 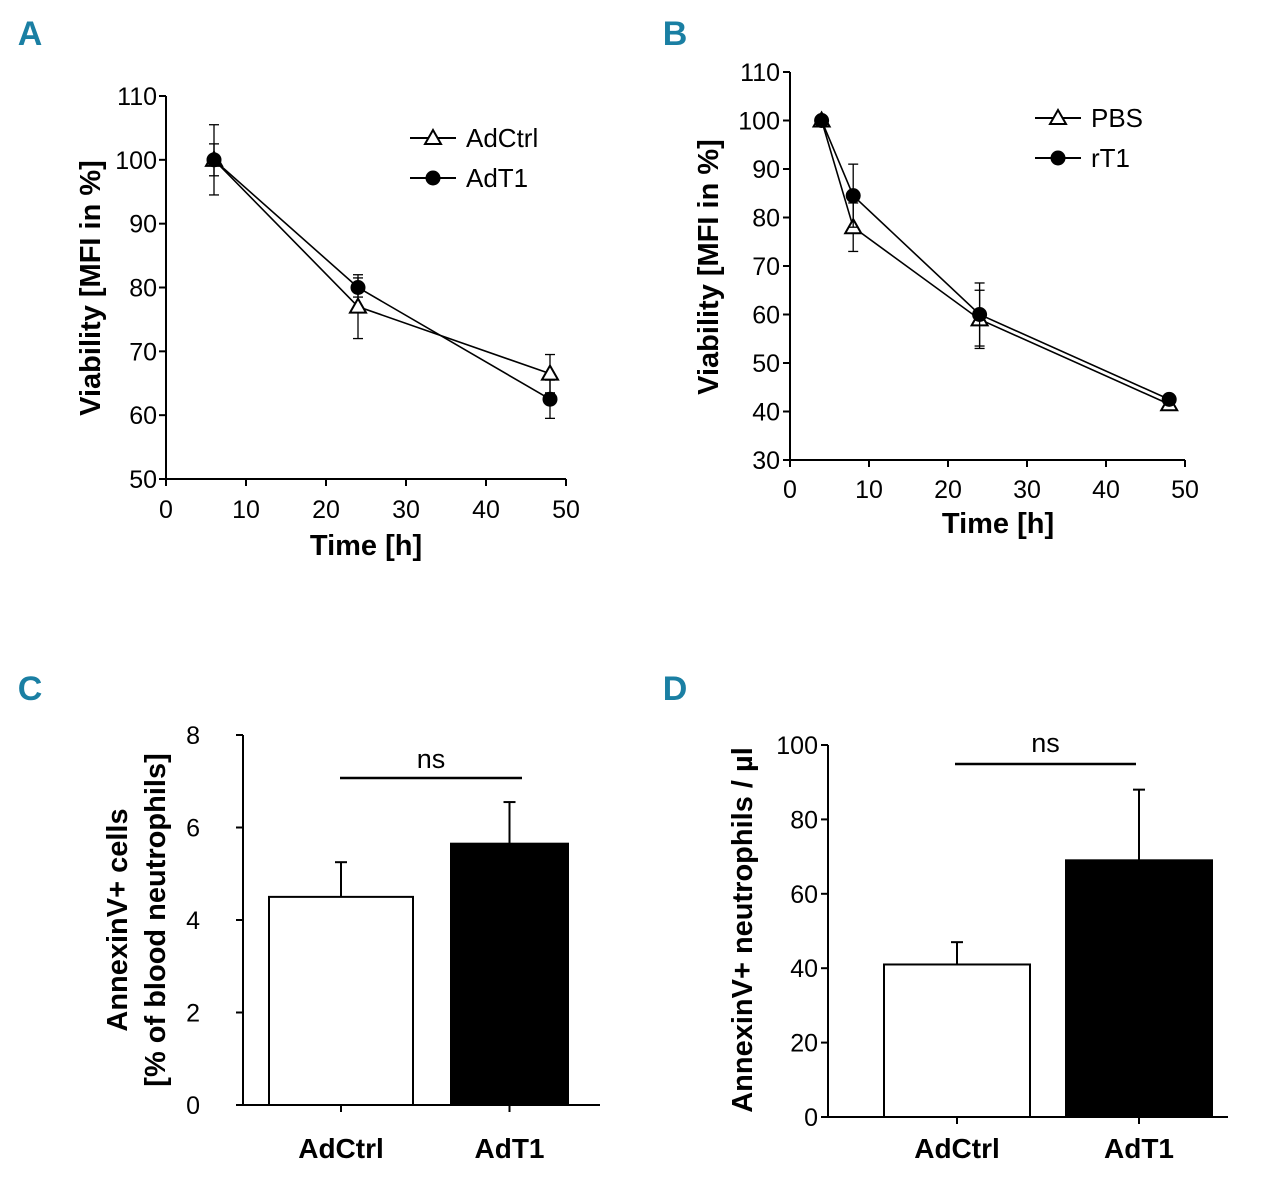 I want to click on y-tick-label: 8, so click(x=193, y=736).